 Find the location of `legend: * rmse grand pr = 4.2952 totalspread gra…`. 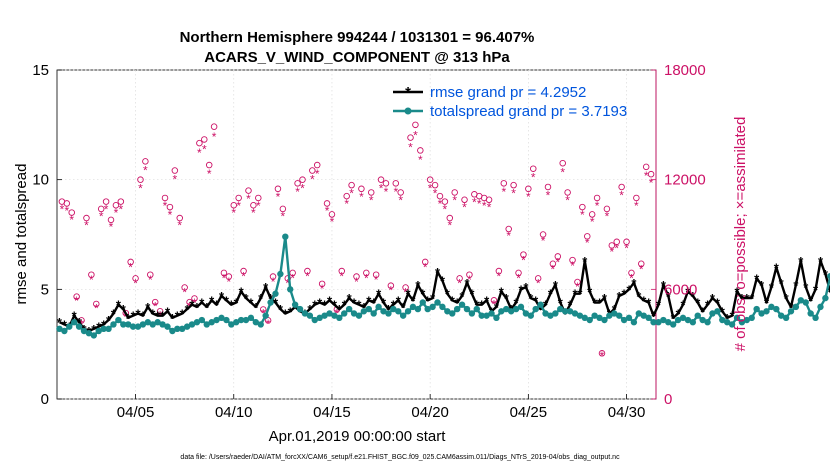

legend: * rmse grand pr = 4.2952 totalspread gra… is located at coordinates (510, 102).